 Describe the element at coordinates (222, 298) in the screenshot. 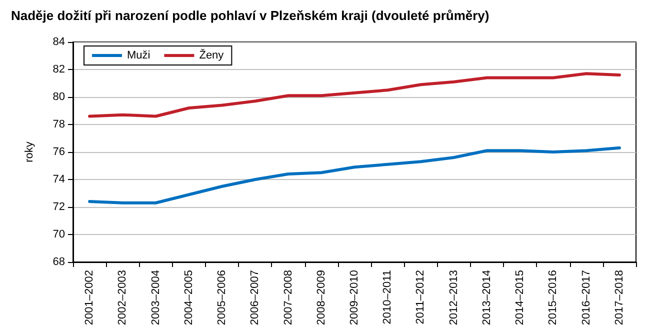

I see `x-tick-label: 2005–2006` at that location.